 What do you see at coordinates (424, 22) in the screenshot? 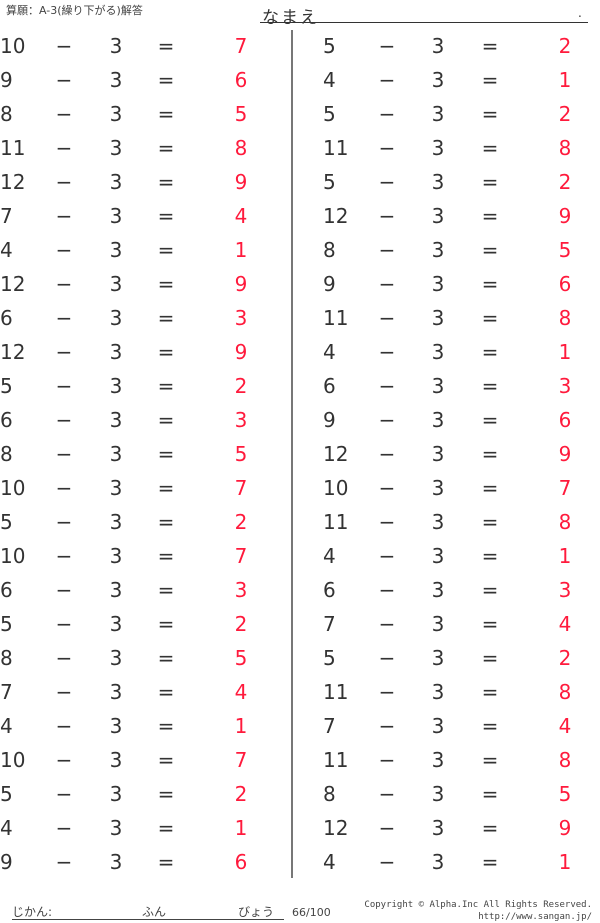
I see `name-field-line` at bounding box center [424, 22].